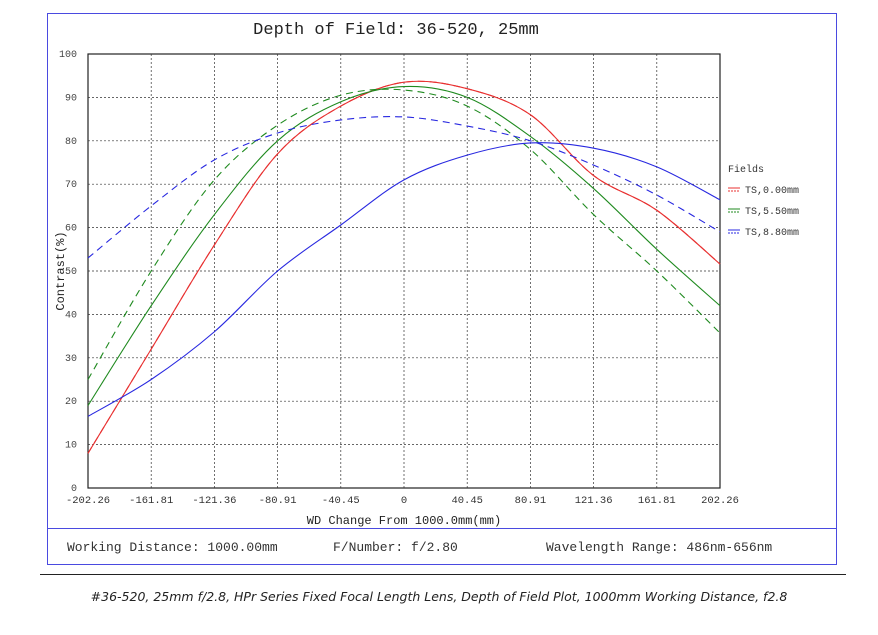 This screenshot has height=635, width=878. Describe the element at coordinates (71, 359) in the screenshot. I see `y-tick-label: 30` at that location.